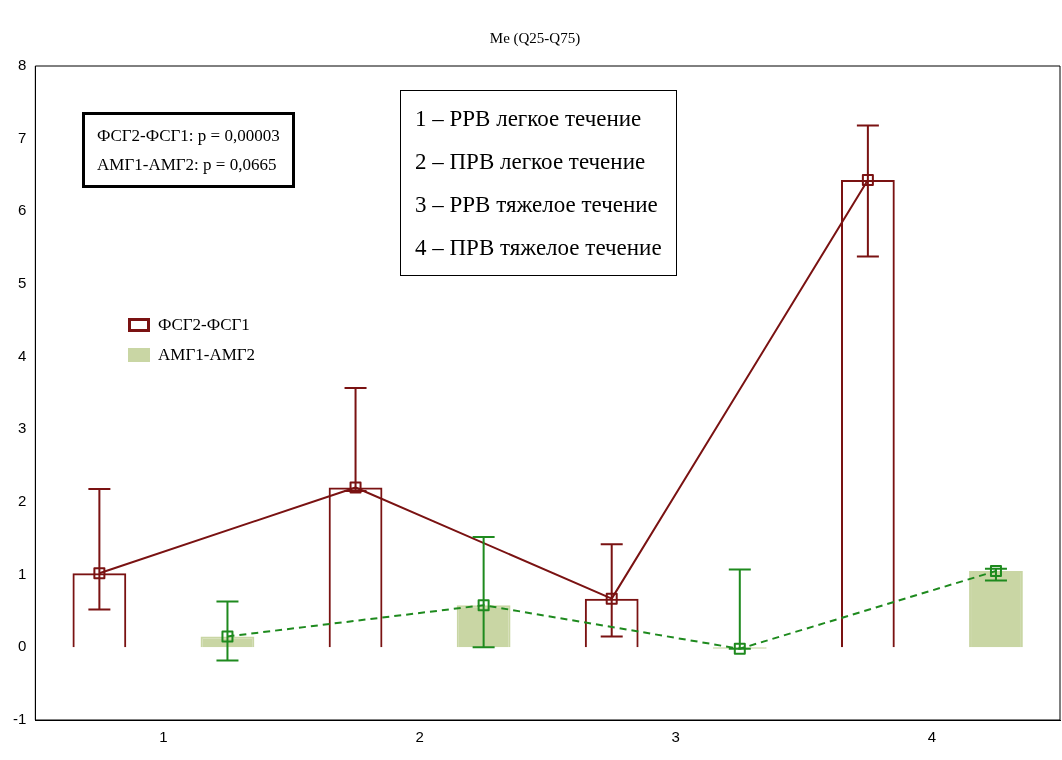  Describe the element at coordinates (22, 428) in the screenshot. I see `y-tick-label: 3` at that location.